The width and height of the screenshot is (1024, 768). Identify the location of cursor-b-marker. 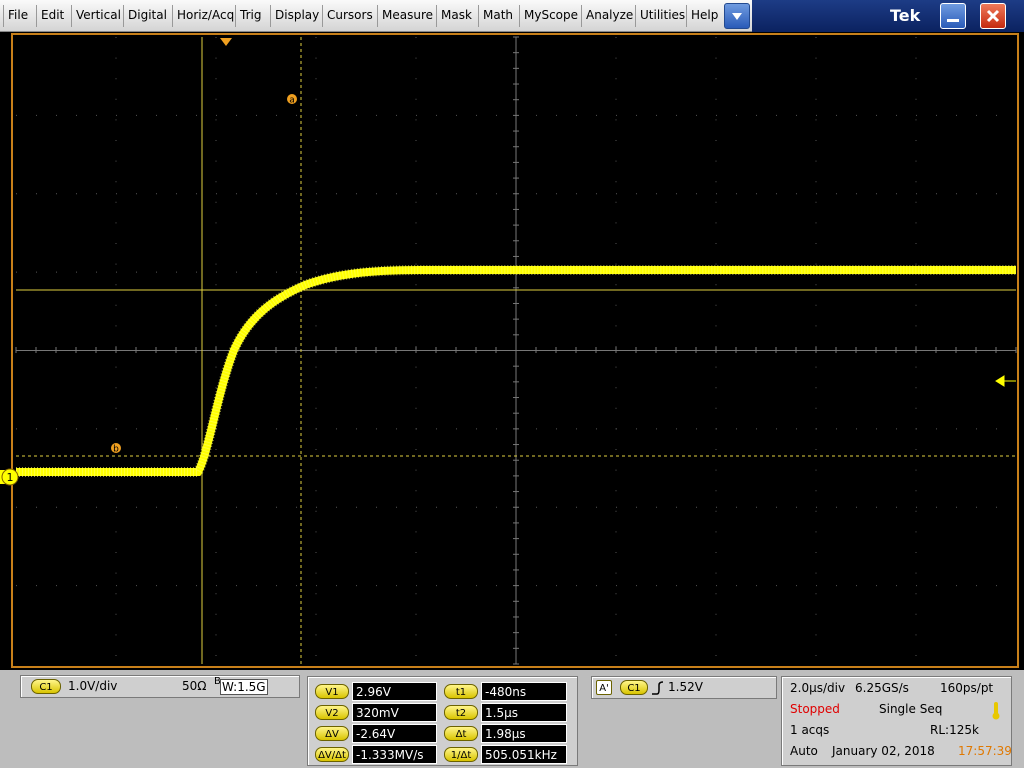
(116, 448).